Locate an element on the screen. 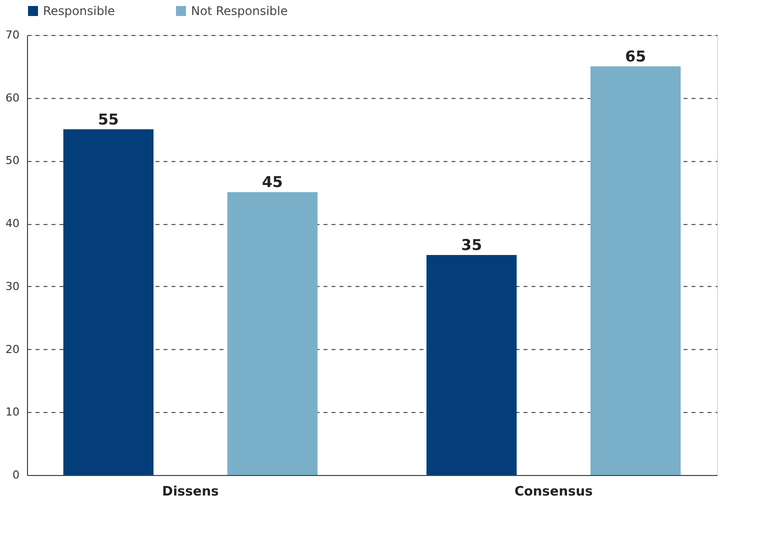  y-tick-label: 40 is located at coordinates (13, 223).